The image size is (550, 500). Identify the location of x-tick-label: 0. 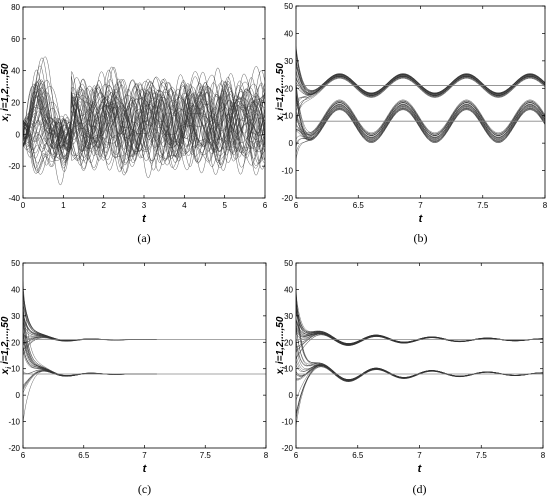
(23, 205).